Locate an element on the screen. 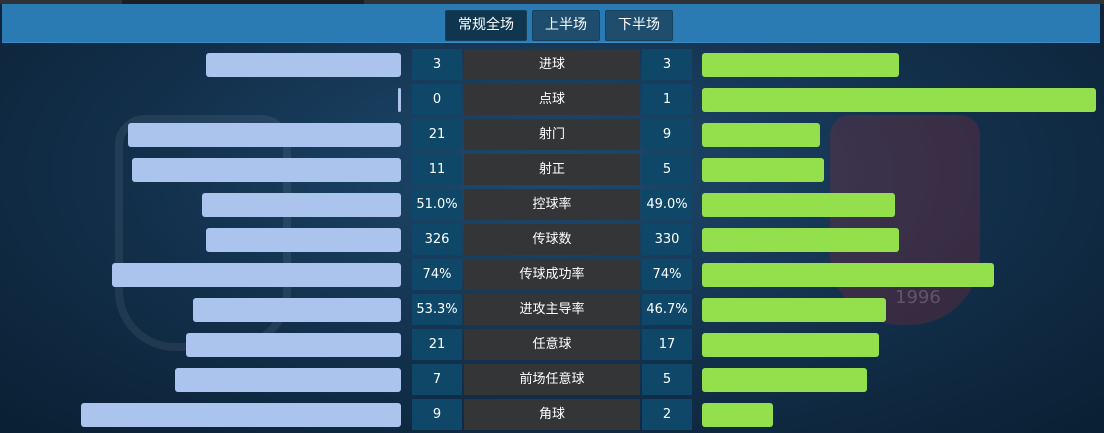 Image resolution: width=1104 pixels, height=433 pixels. stat-row: 51.0% 控球率 49.0% is located at coordinates (552, 205).